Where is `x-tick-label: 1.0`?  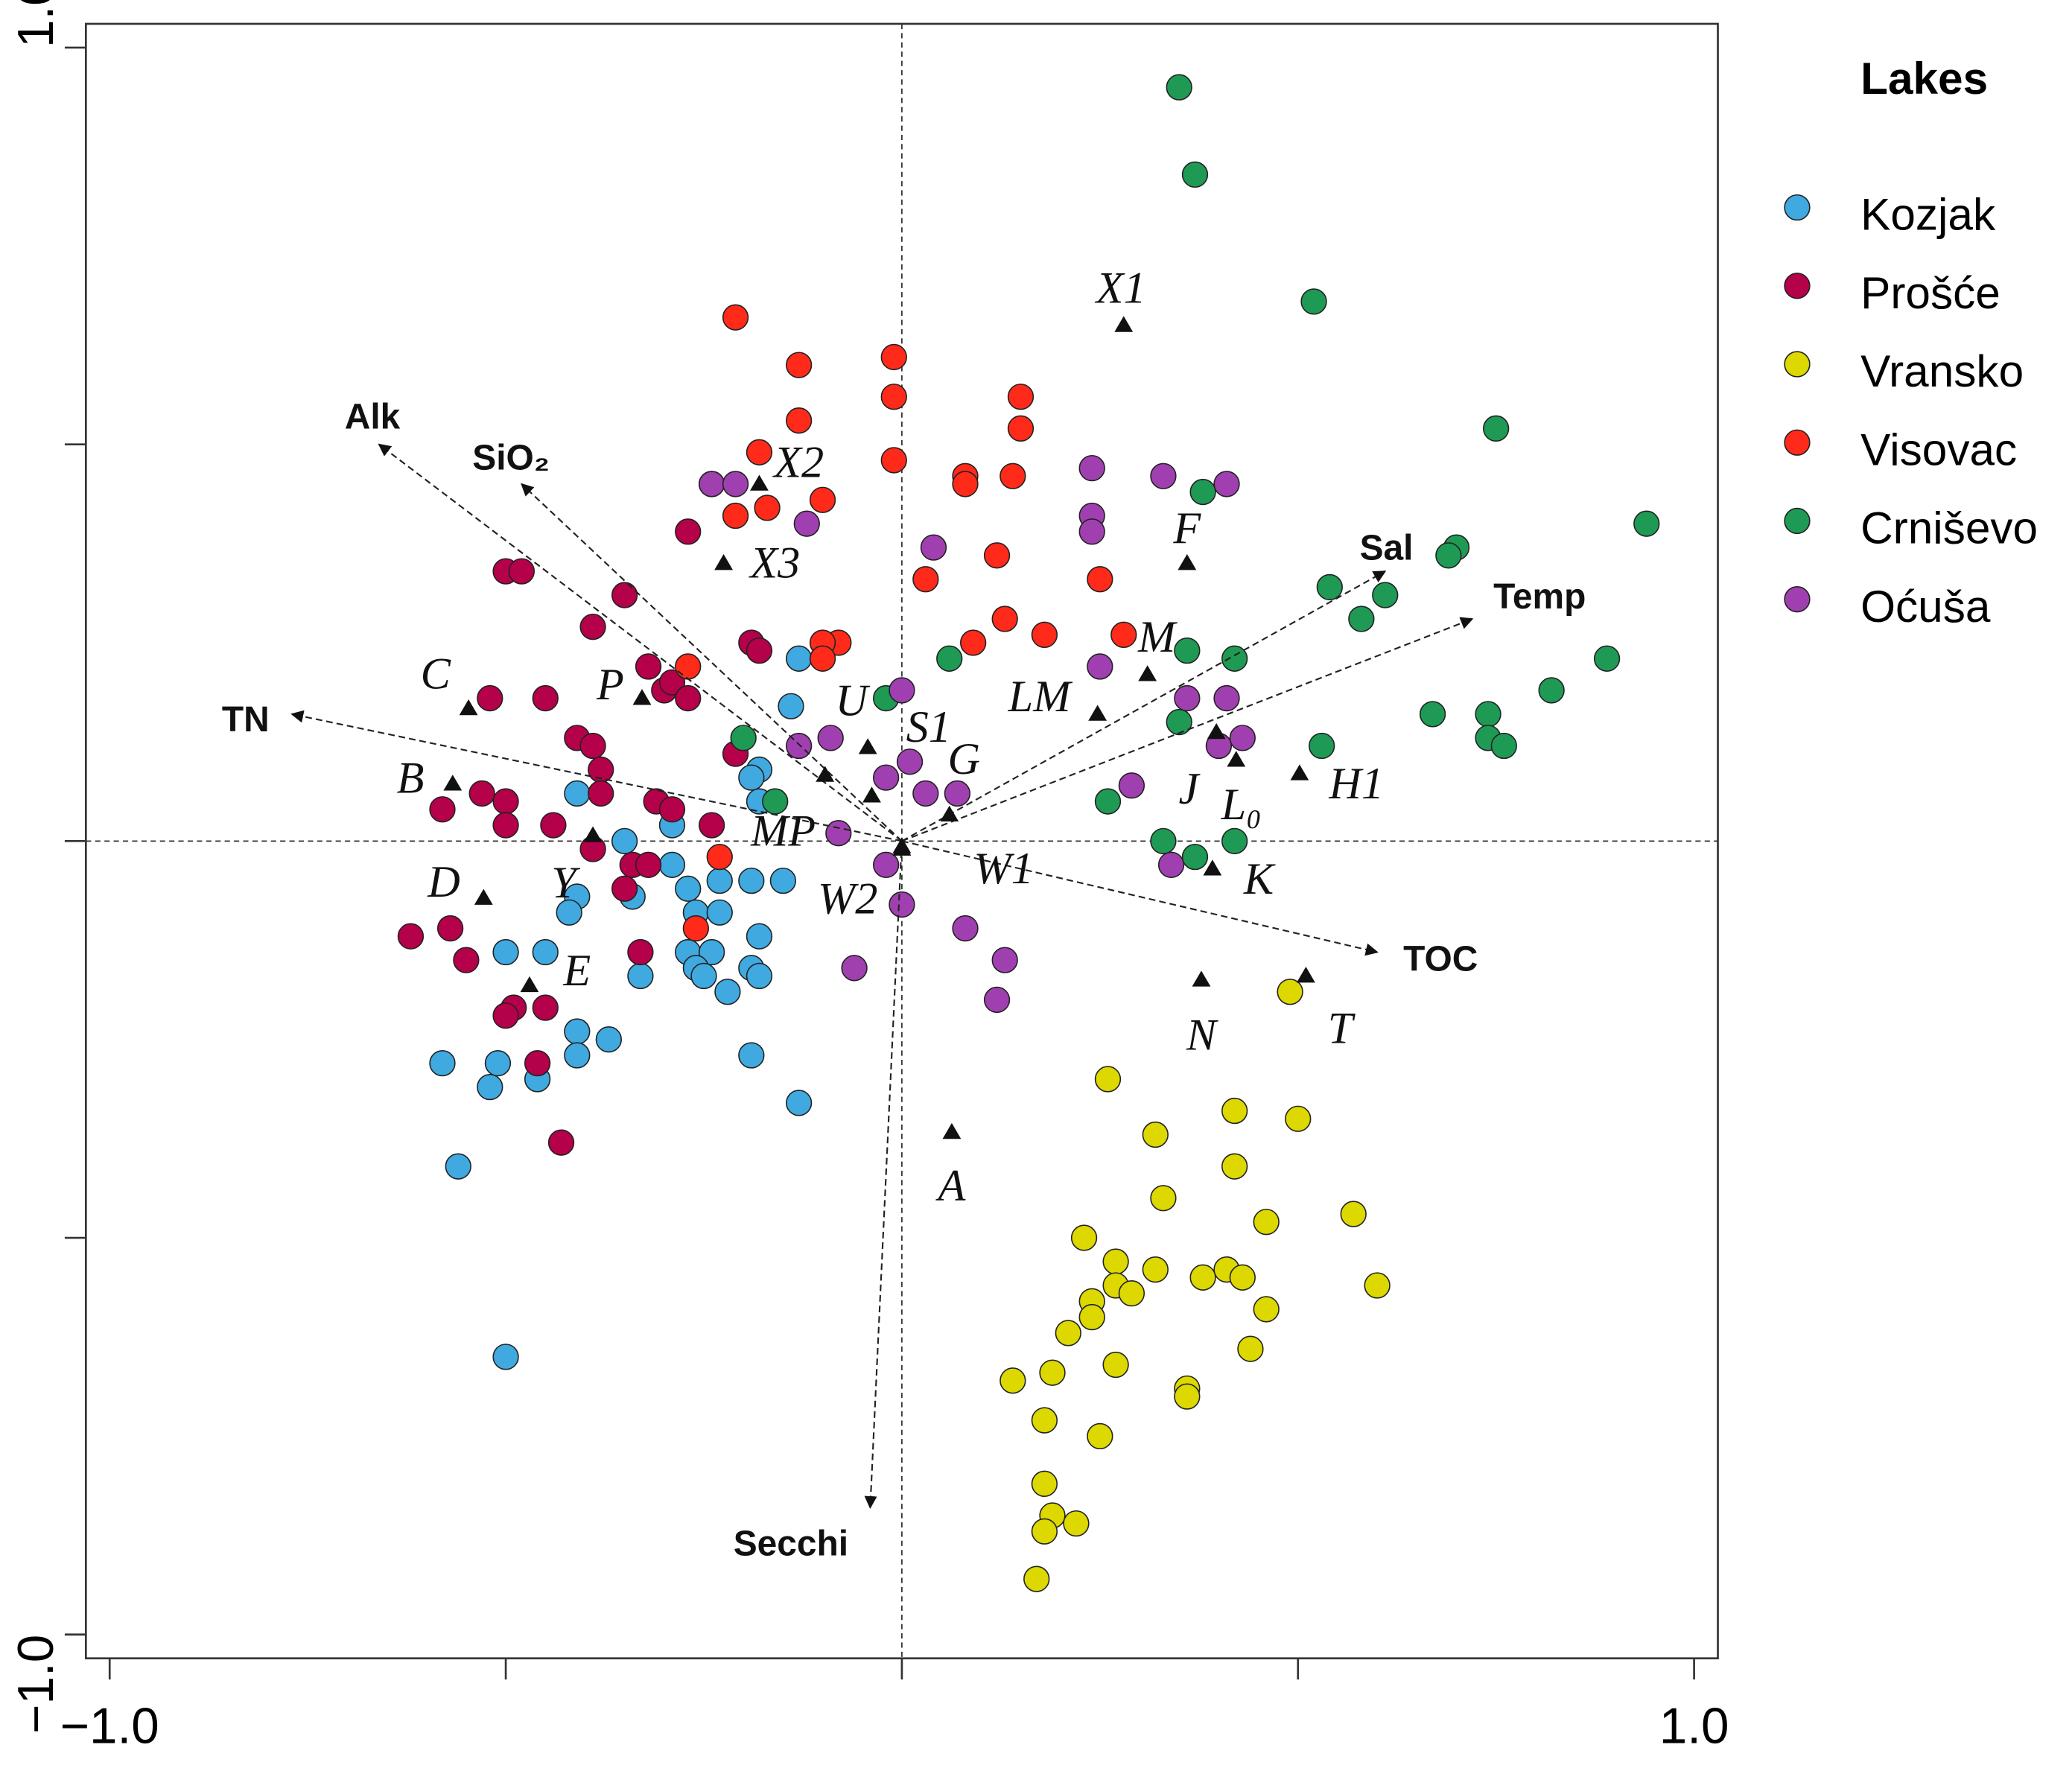 x-tick-label: 1.0 is located at coordinates (1694, 1726).